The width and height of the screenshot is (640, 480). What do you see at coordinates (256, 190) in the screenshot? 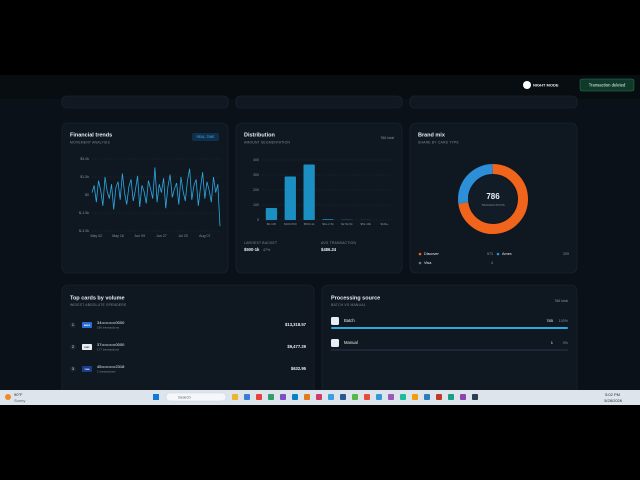
I see `y-tick-label: 200` at bounding box center [256, 190].